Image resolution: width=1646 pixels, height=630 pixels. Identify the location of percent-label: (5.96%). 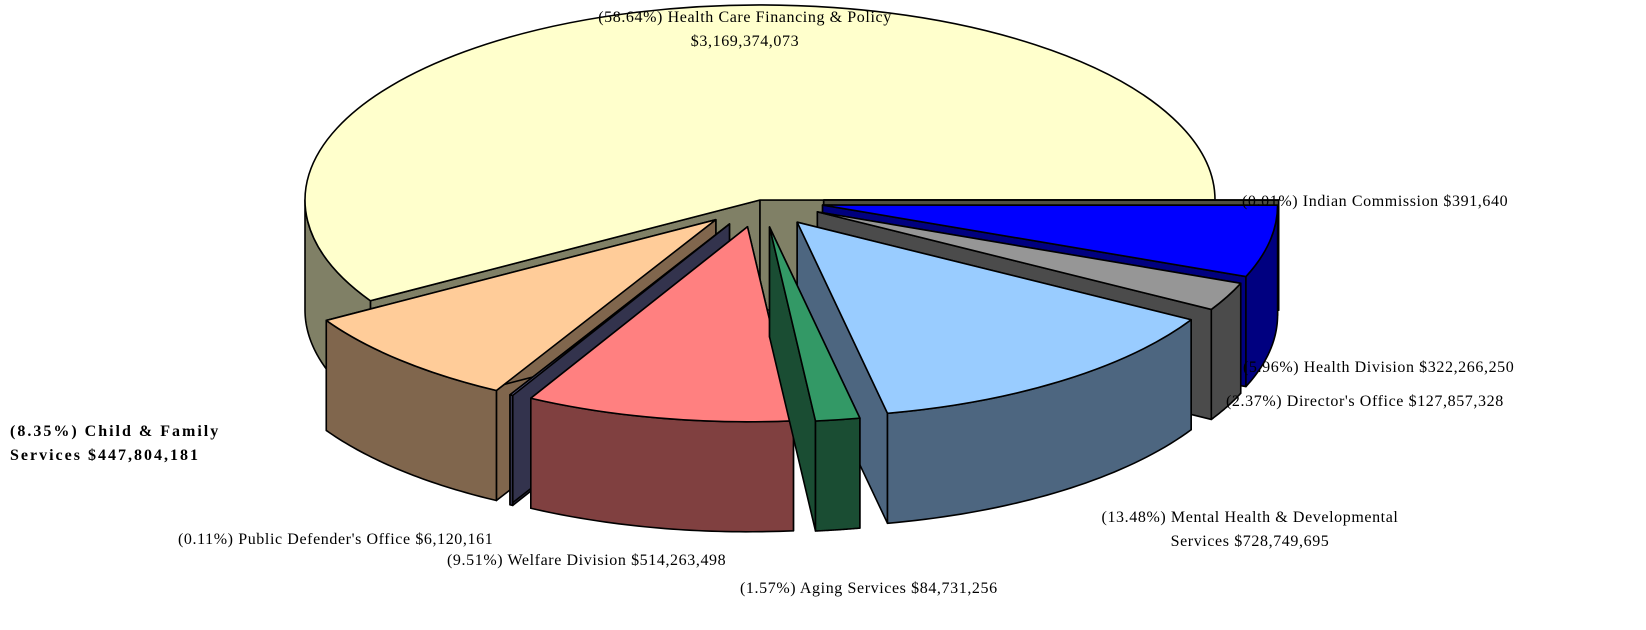
(1271, 367).